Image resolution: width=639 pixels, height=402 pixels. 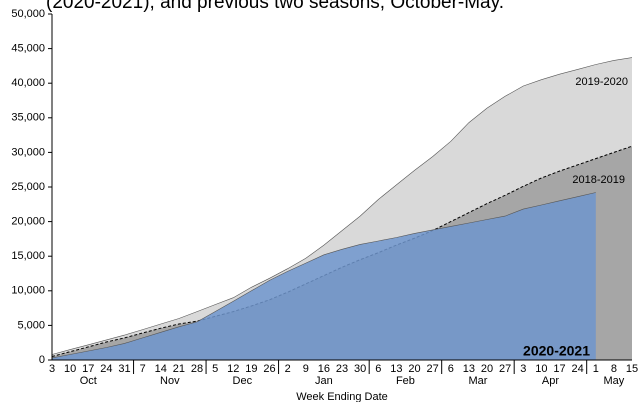 I want to click on x-group-label: Mar, so click(x=477, y=381).